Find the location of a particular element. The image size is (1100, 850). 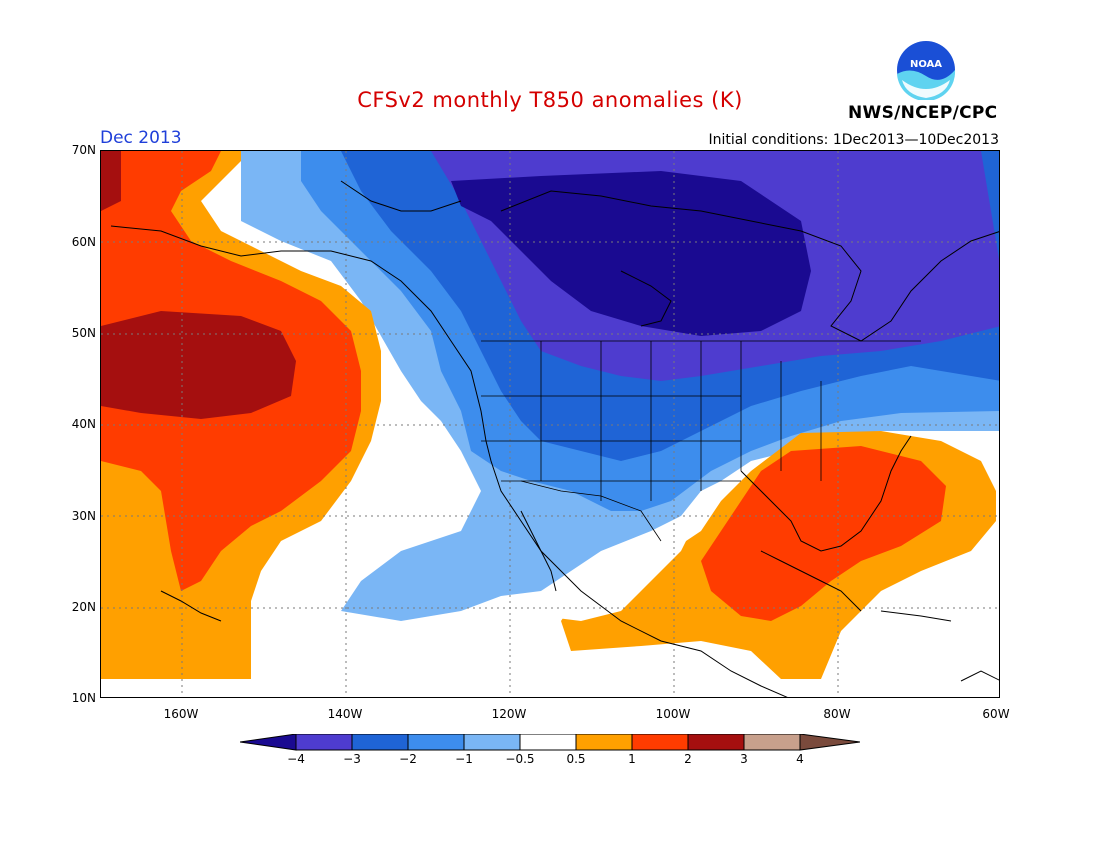

colorbar-upper-arrow is located at coordinates (829, 742).